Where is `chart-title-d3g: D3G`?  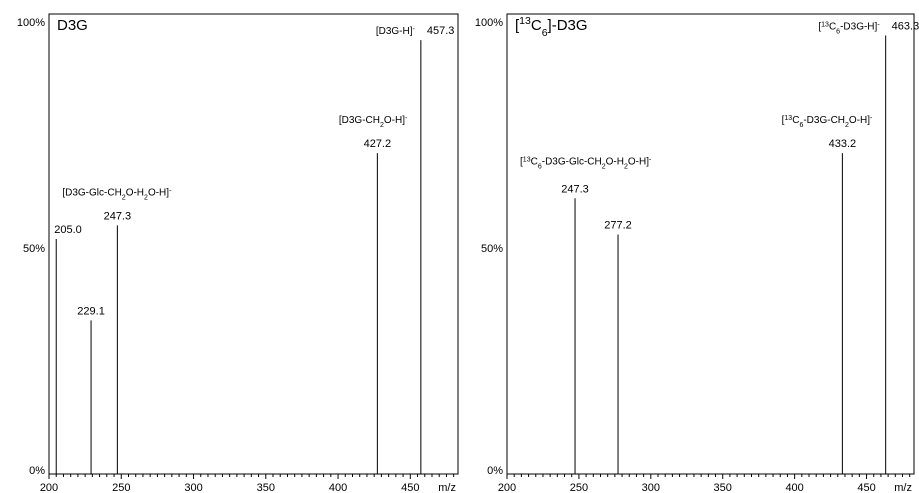
chart-title-d3g: D3G is located at coordinates (72, 25).